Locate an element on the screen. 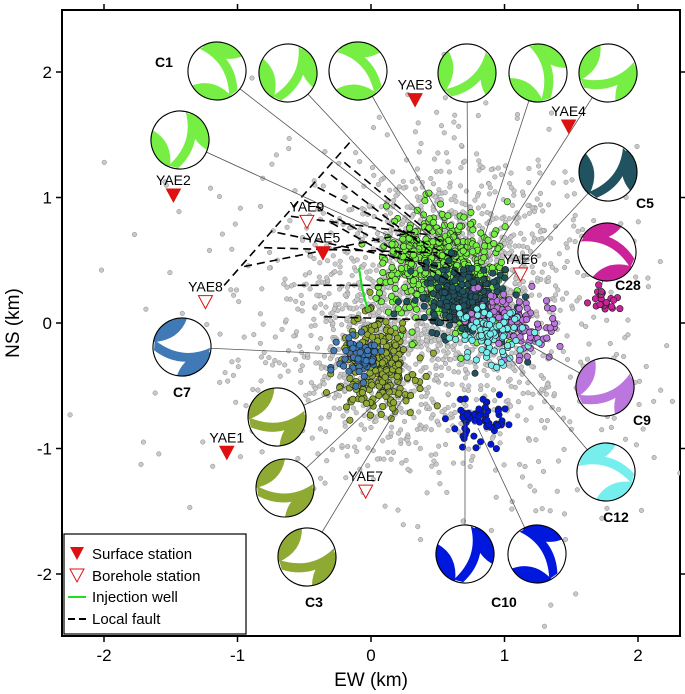 This screenshot has height=694, width=685. x-tick-label: 0 is located at coordinates (370, 655).